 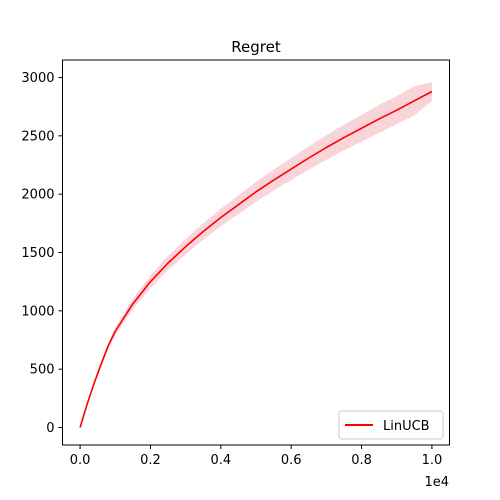 What do you see at coordinates (37, 78) in the screenshot?
I see `y-tick-label: 3000` at bounding box center [37, 78].